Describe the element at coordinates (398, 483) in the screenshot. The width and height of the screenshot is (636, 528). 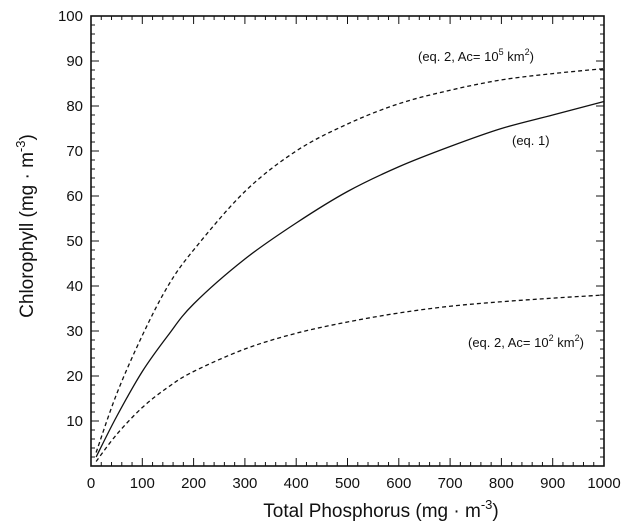
I see `x-tick-label: 600` at that location.